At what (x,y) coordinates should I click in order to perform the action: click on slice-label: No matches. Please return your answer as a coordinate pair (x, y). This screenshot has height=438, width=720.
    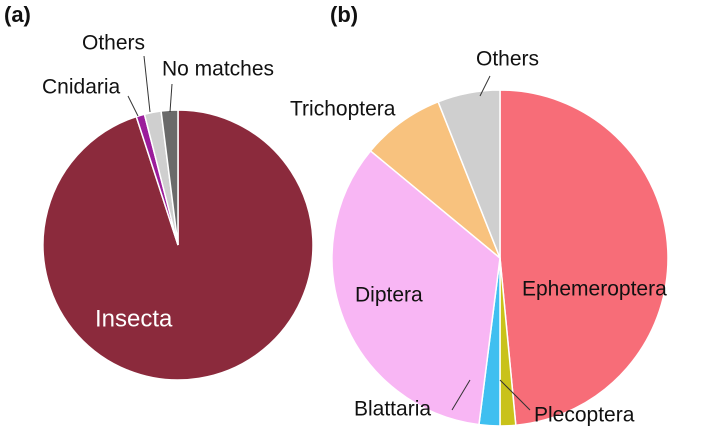
    Looking at the image, I should click on (218, 69).